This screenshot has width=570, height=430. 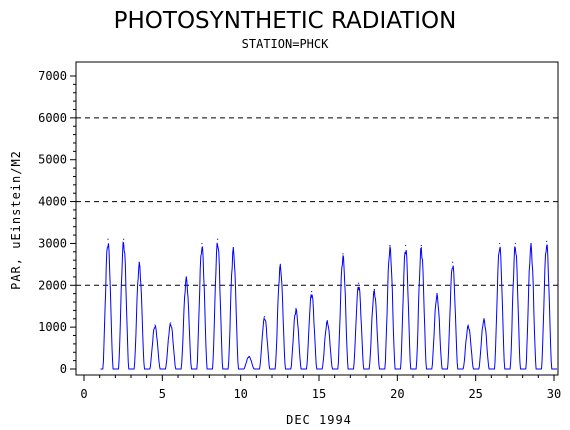 I want to click on x-tick-label: 0, so click(x=83, y=394).